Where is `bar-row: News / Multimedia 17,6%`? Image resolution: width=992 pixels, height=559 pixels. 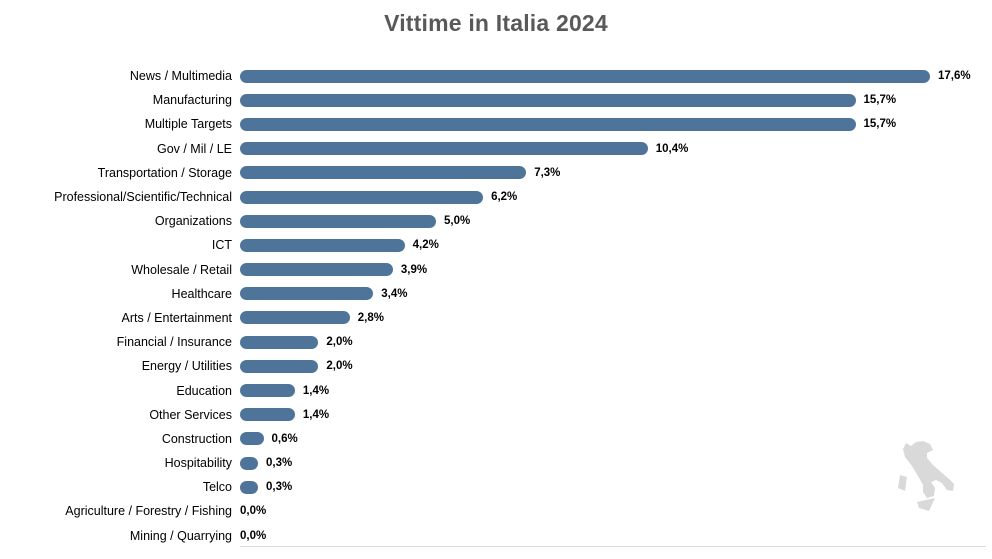 bar-row: News / Multimedia 17,6% is located at coordinates (496, 76).